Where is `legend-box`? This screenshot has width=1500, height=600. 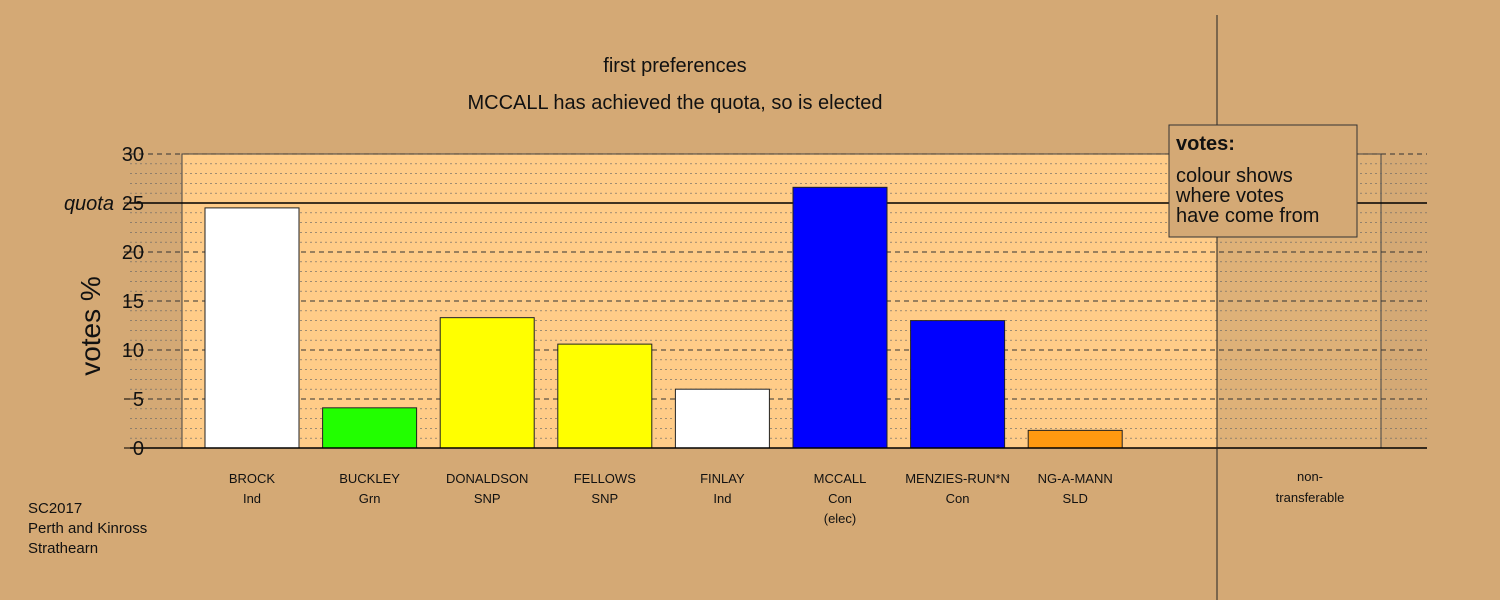
legend-box is located at coordinates (1263, 181).